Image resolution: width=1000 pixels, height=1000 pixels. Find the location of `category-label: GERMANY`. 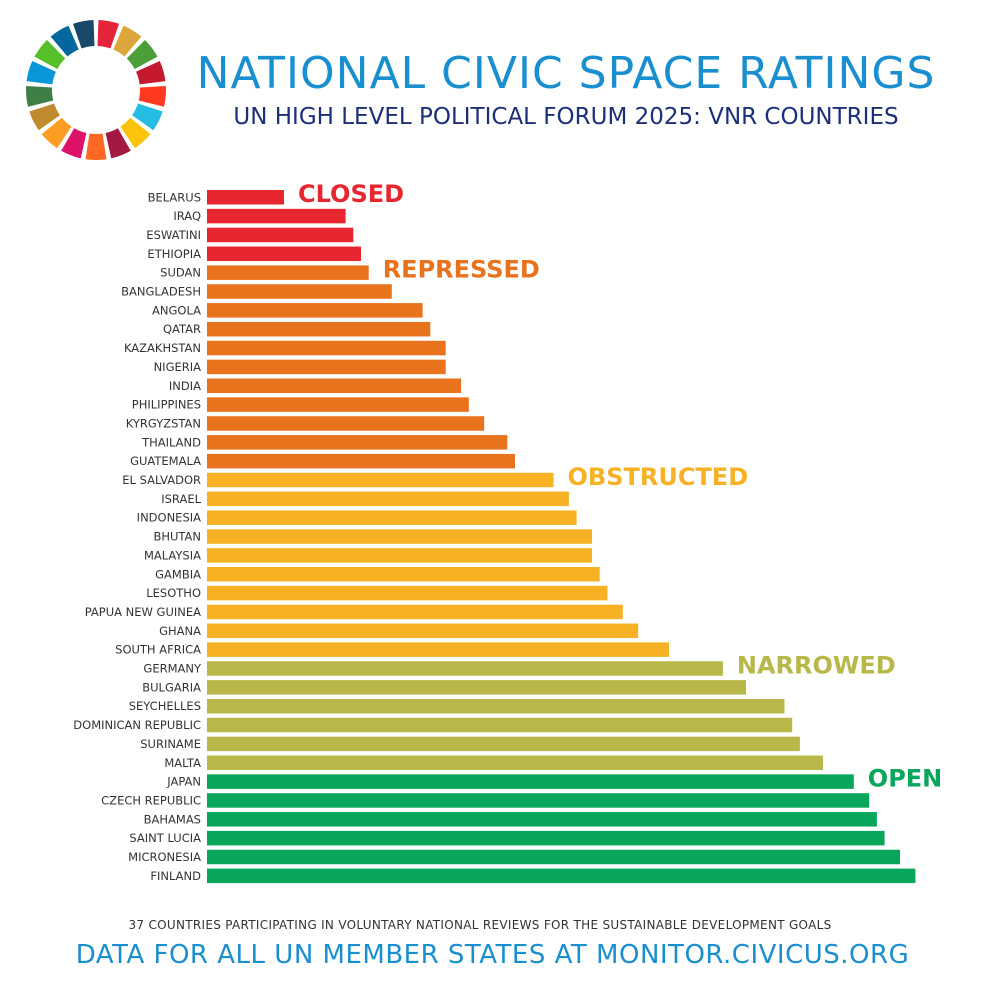

category-label: GERMANY is located at coordinates (172, 669).